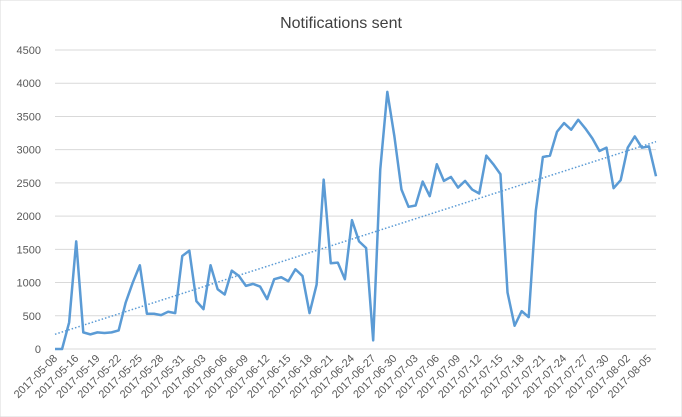  What do you see at coordinates (29, 284) in the screenshot?
I see `y-tick-label: 1000` at bounding box center [29, 284].